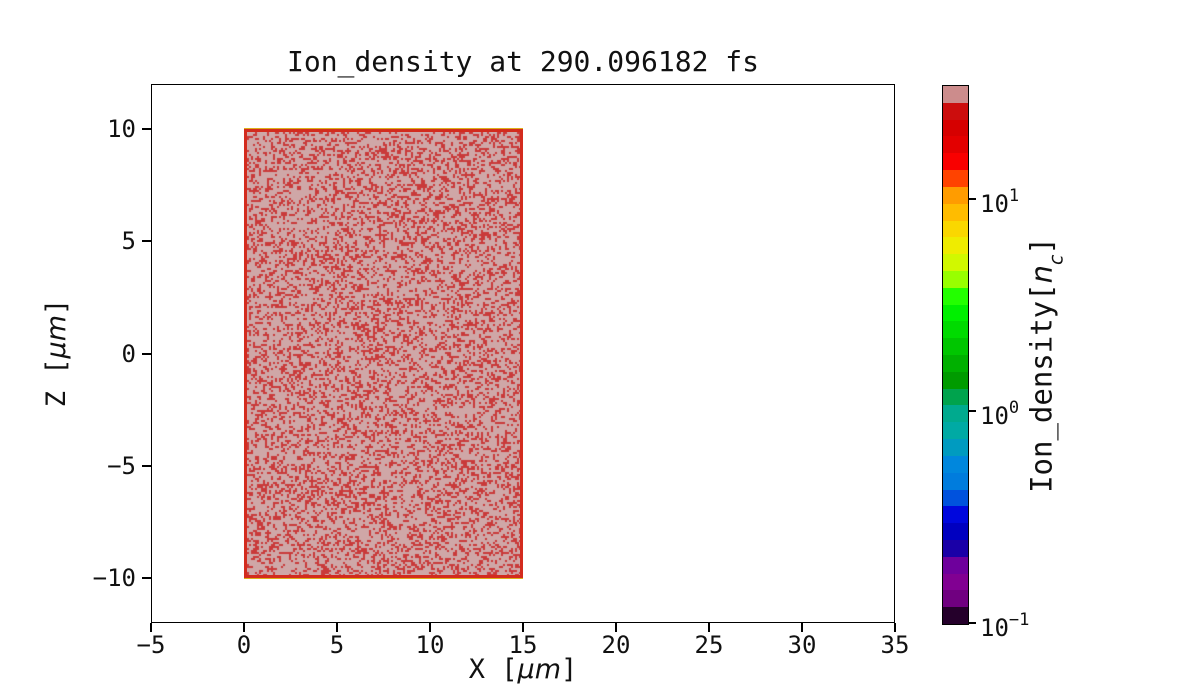  What do you see at coordinates (128, 353) in the screenshot?
I see `y-tick-label: 0` at bounding box center [128, 353].